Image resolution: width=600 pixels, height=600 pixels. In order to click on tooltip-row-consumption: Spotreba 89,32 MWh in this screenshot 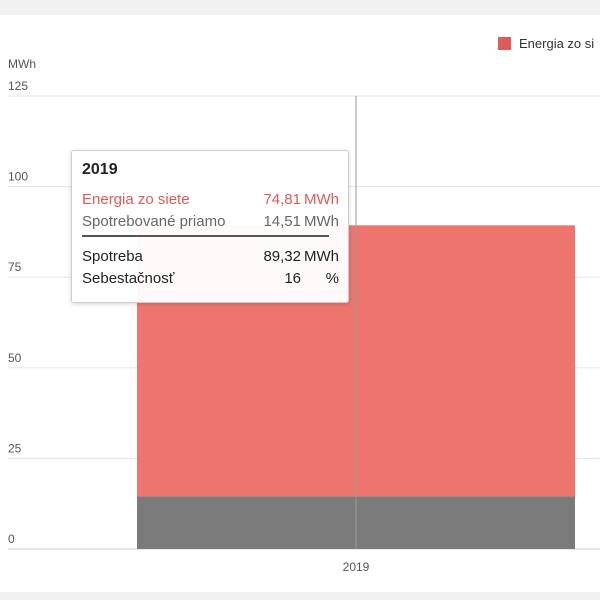, I will do `click(210, 257)`.